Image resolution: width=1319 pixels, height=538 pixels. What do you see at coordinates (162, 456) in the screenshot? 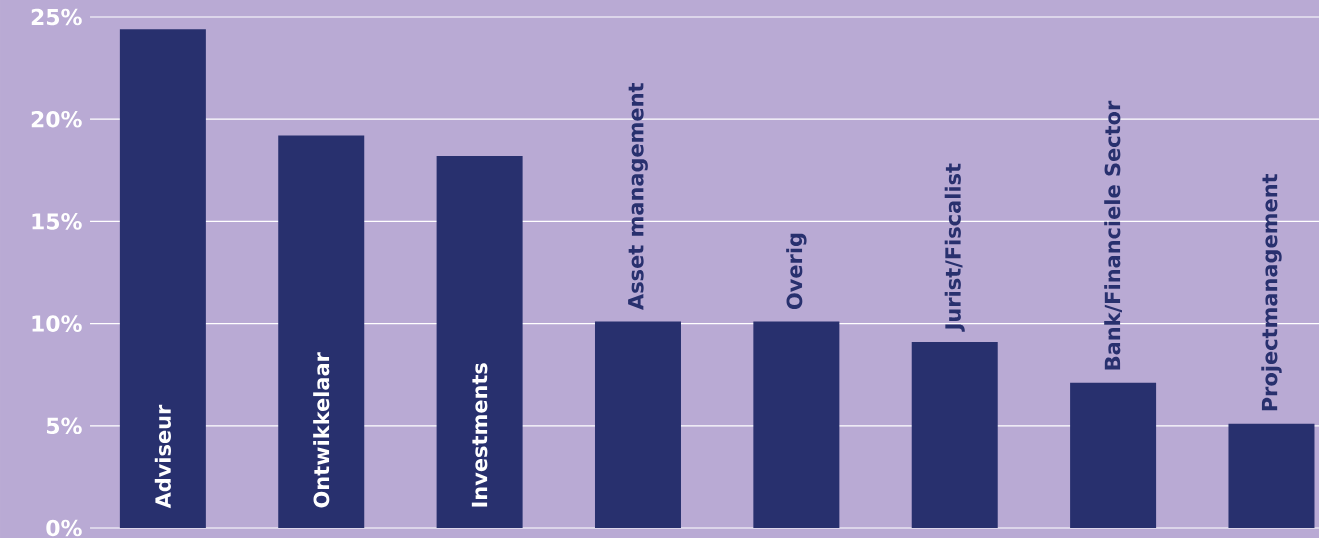
I see `x-tick-label: Adviseur` at bounding box center [162, 456].